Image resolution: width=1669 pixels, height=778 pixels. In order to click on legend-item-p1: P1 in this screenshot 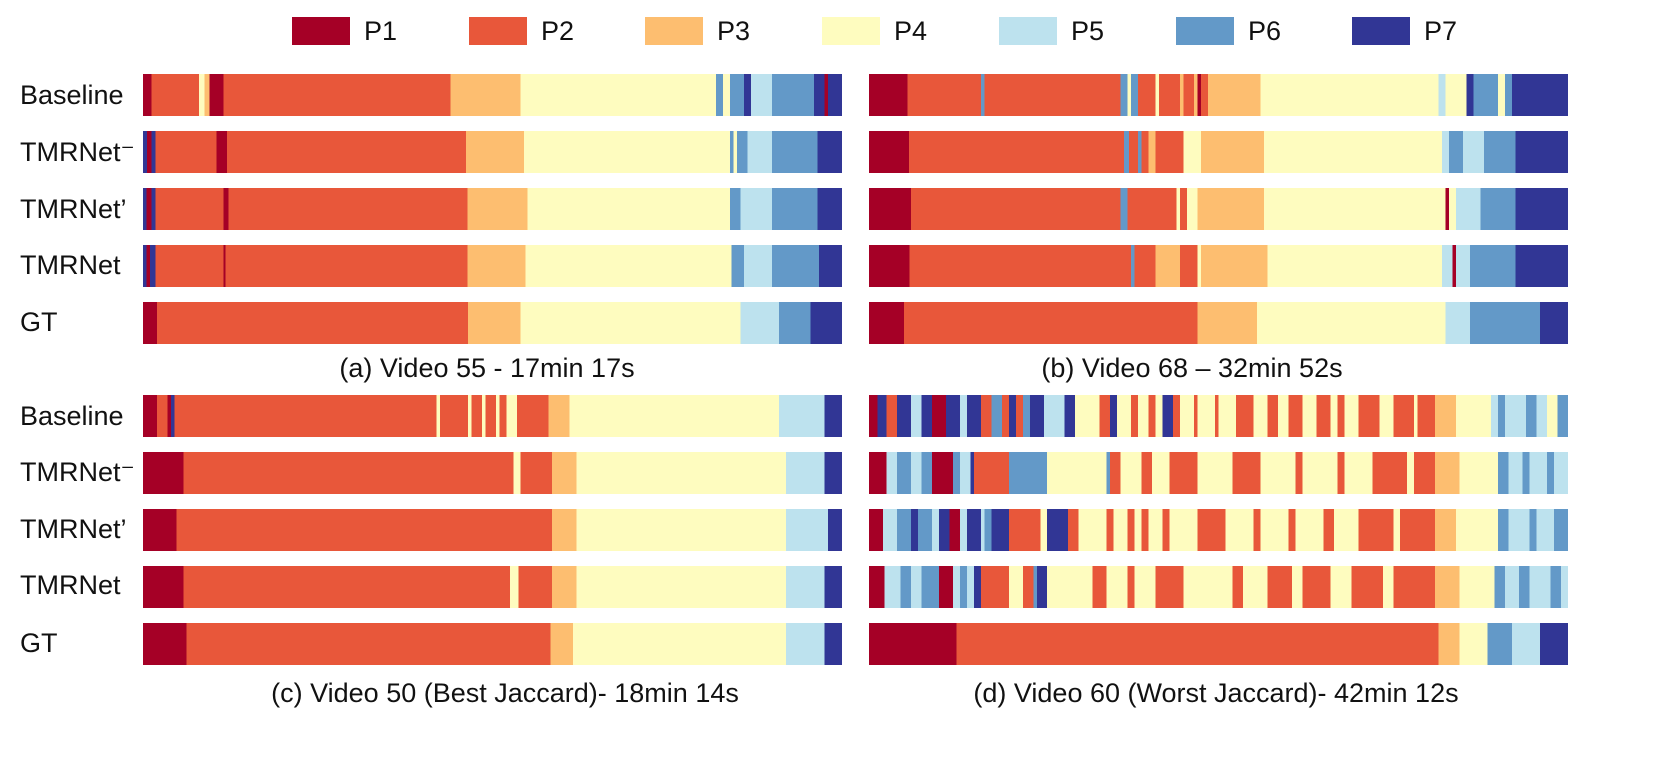, I will do `click(344, 31)`.